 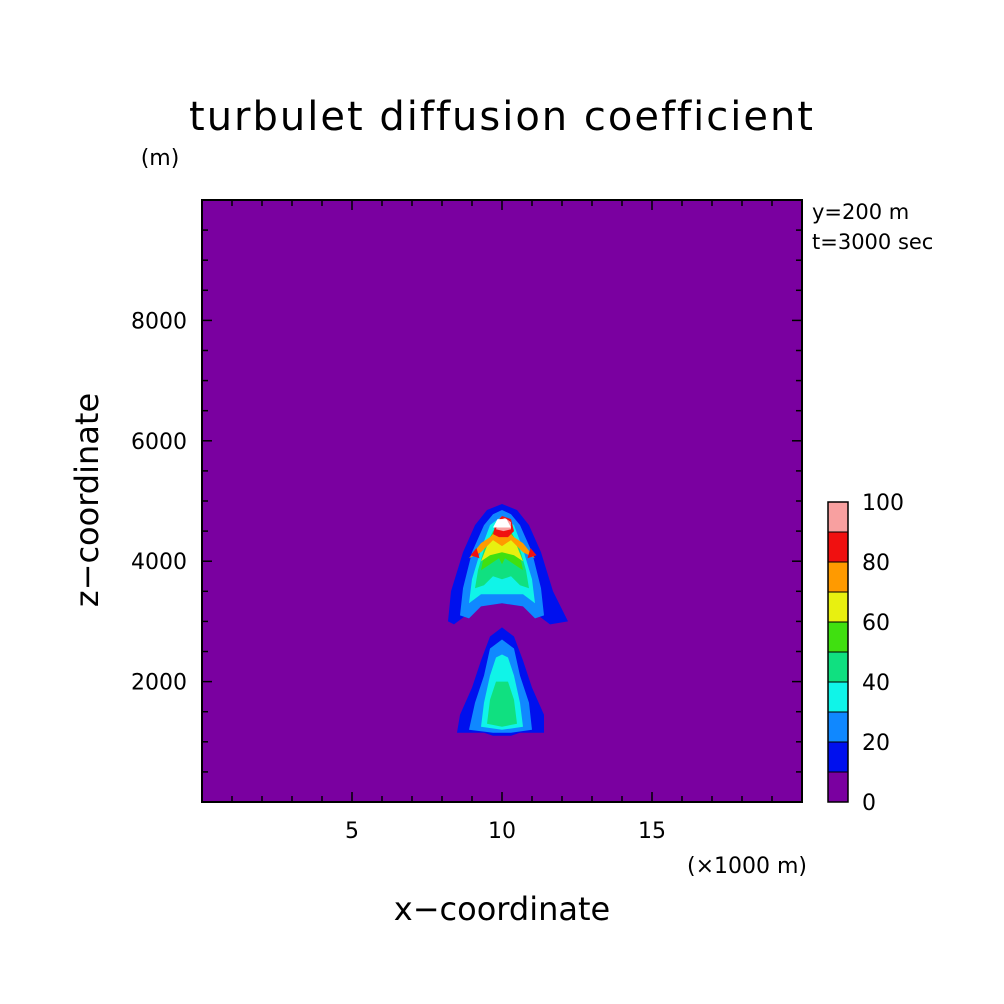 I want to click on colorbar-tick-label: 20, so click(x=876, y=743).